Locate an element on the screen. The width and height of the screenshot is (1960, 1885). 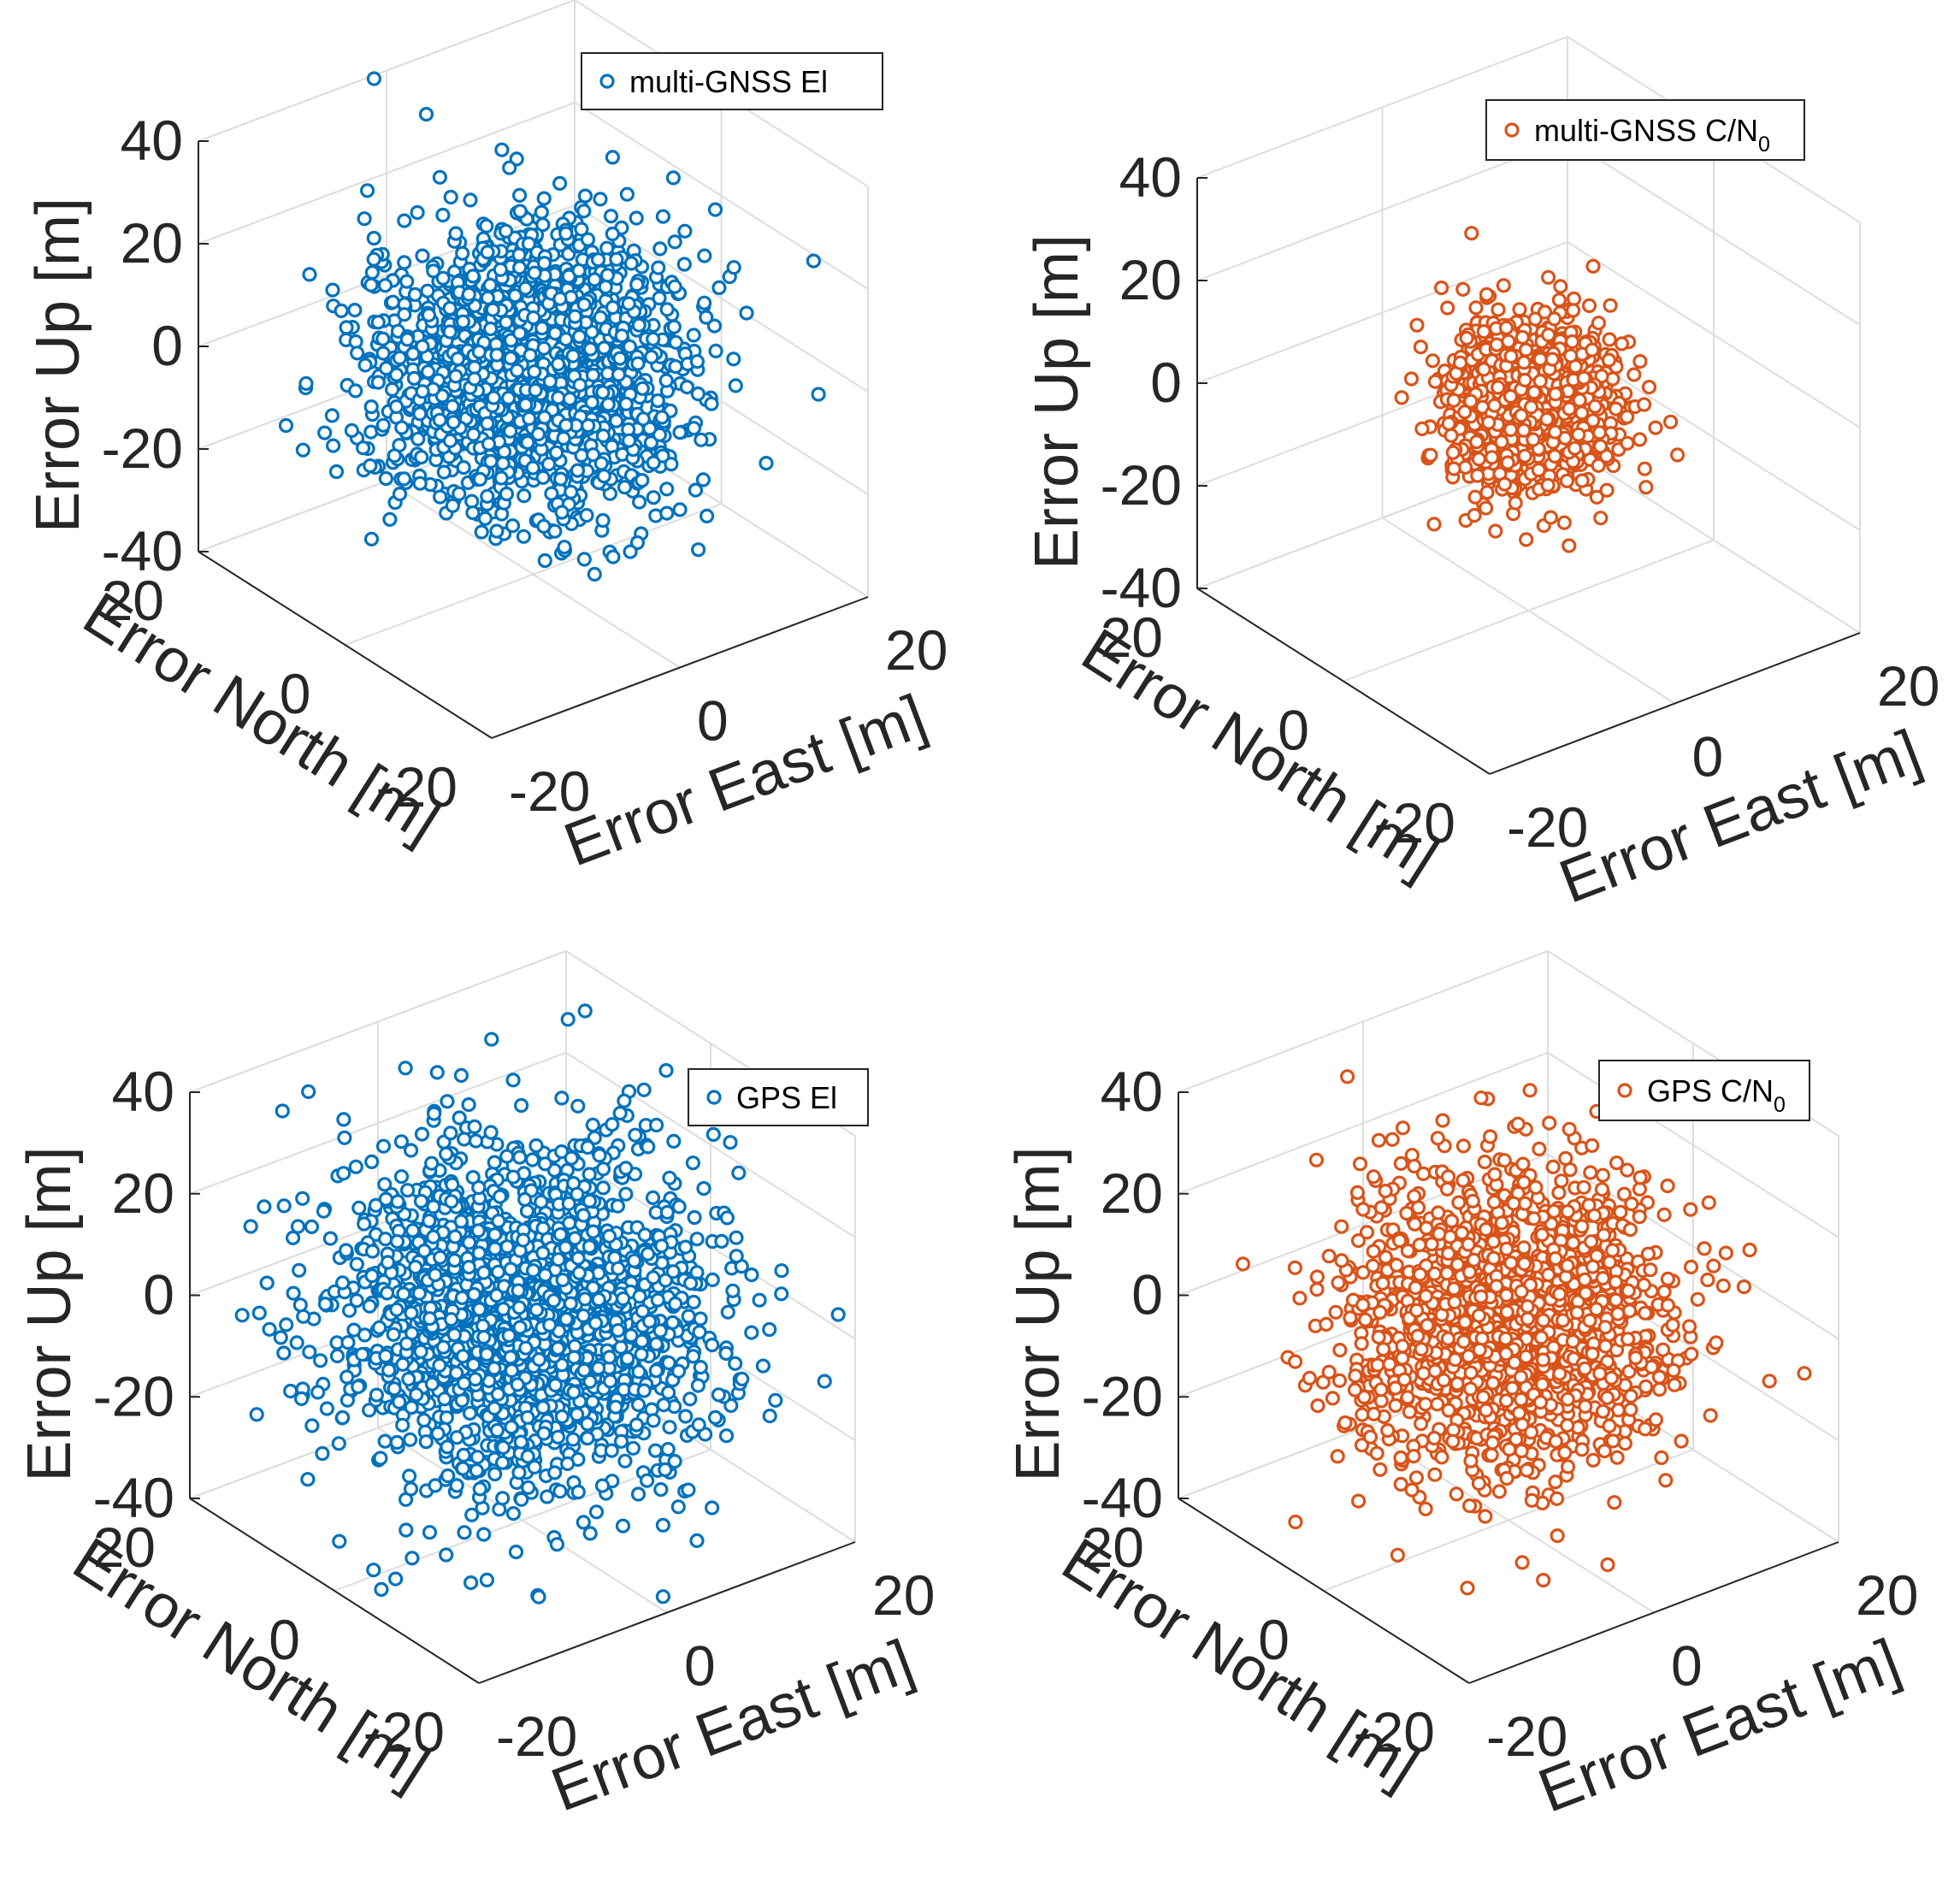
z-tick-label: 20 is located at coordinates (1150, 279).